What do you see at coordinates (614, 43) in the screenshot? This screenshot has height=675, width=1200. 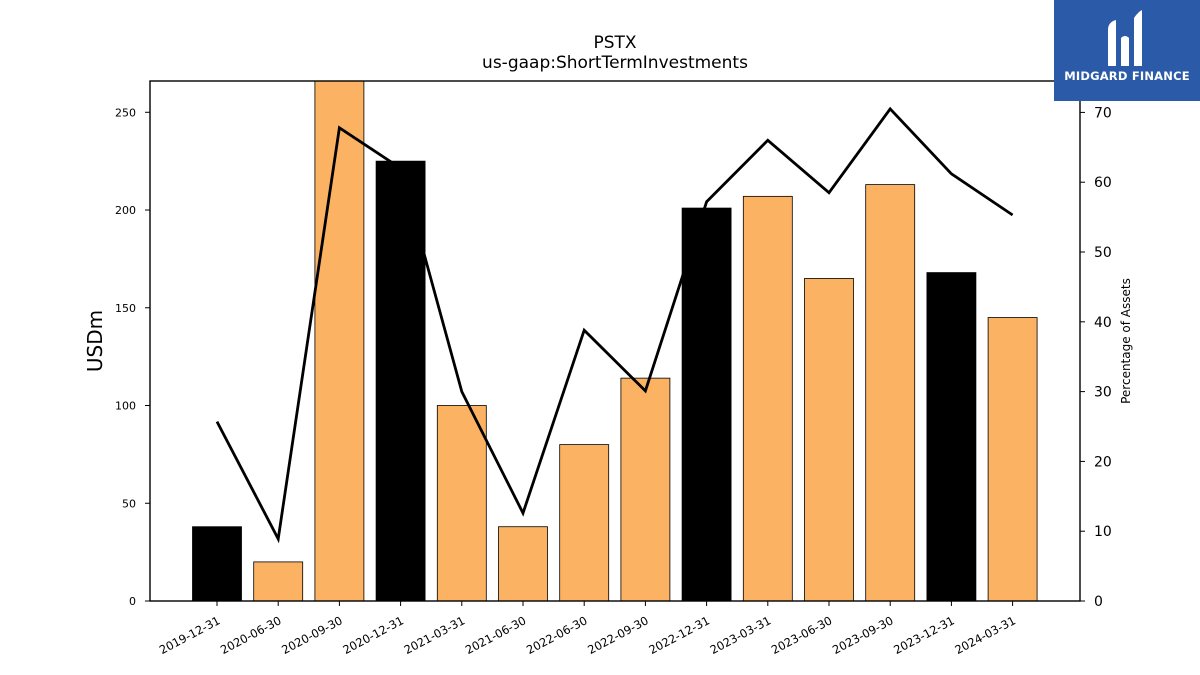 I see `chart-title: PSTX` at bounding box center [614, 43].